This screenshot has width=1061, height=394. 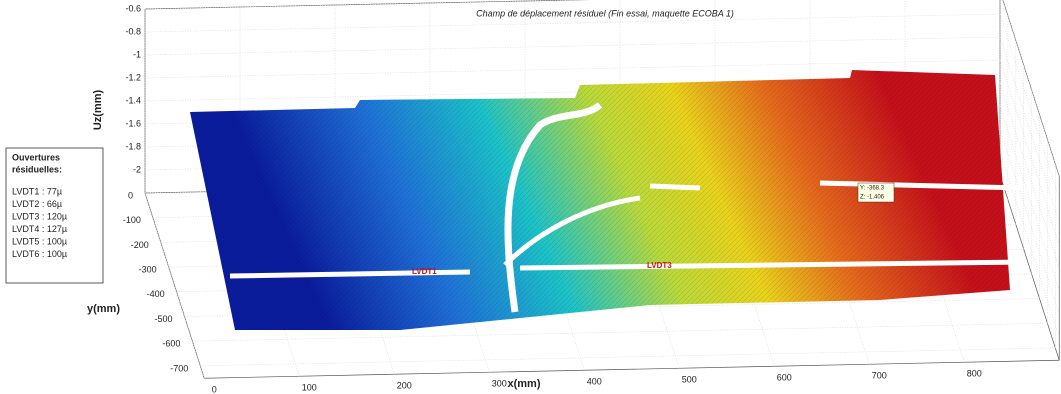 I want to click on y-tick-label: -400, so click(x=156, y=294).